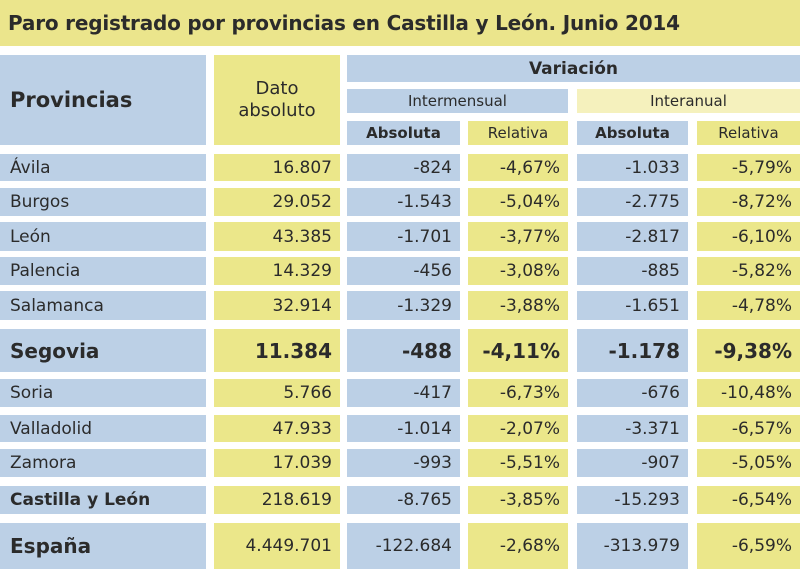 The image size is (800, 569). I want to click on cell-dato: 43.385, so click(277, 236).